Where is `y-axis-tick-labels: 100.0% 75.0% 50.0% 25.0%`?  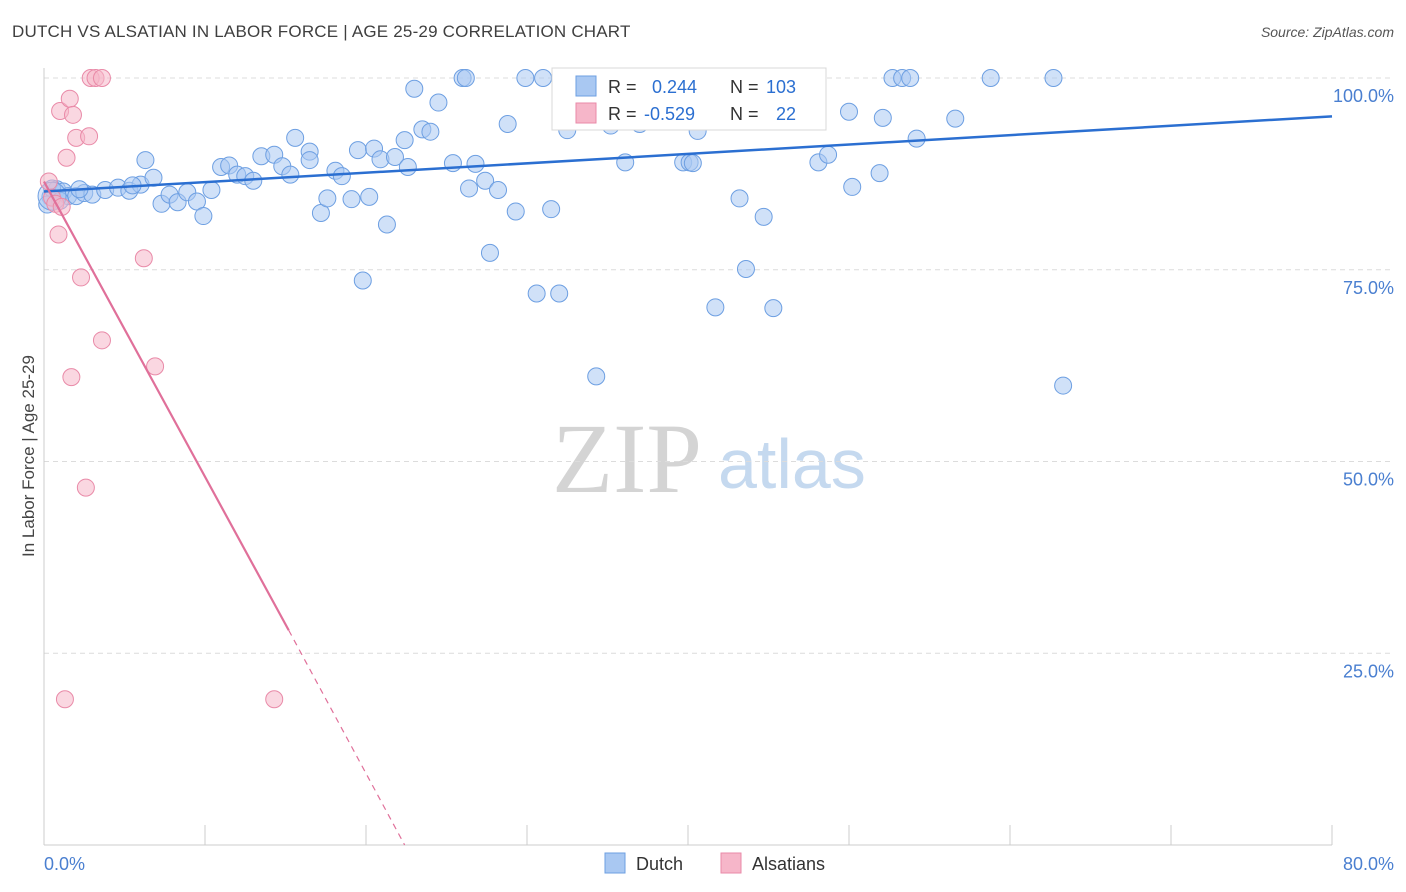 y-axis-tick-labels: 100.0% 75.0% 50.0% 25.0% is located at coordinates (1363, 383).